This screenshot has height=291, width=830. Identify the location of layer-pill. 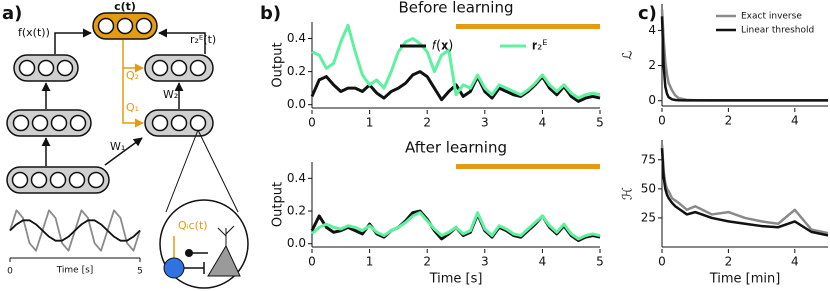
(49, 123).